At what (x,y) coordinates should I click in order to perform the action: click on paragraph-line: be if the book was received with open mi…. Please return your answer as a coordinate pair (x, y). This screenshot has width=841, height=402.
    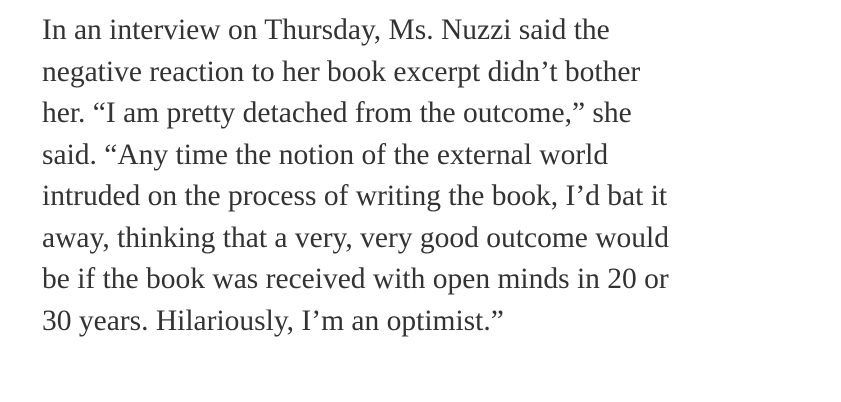
    Looking at the image, I should click on (355, 279).